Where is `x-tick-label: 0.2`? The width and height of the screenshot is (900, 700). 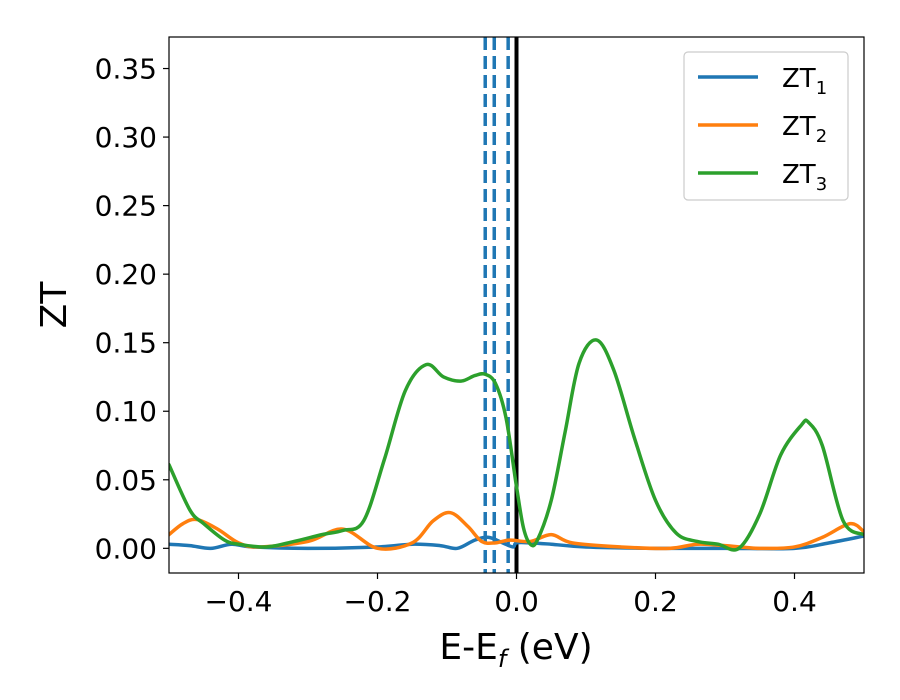 x-tick-label: 0.2 is located at coordinates (655, 601).